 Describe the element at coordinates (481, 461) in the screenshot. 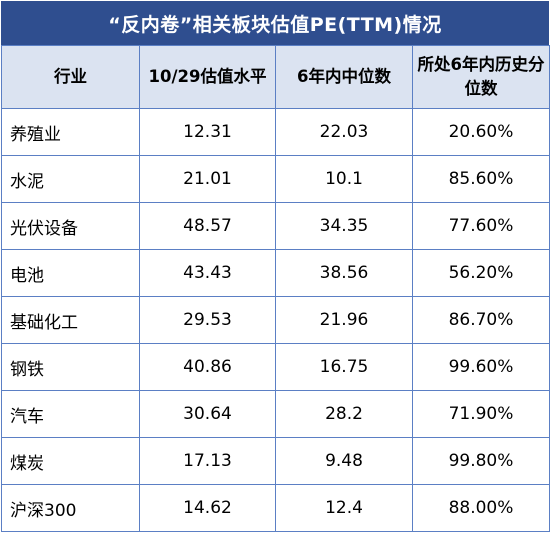

I see `cell-percentile: 99.80%` at that location.